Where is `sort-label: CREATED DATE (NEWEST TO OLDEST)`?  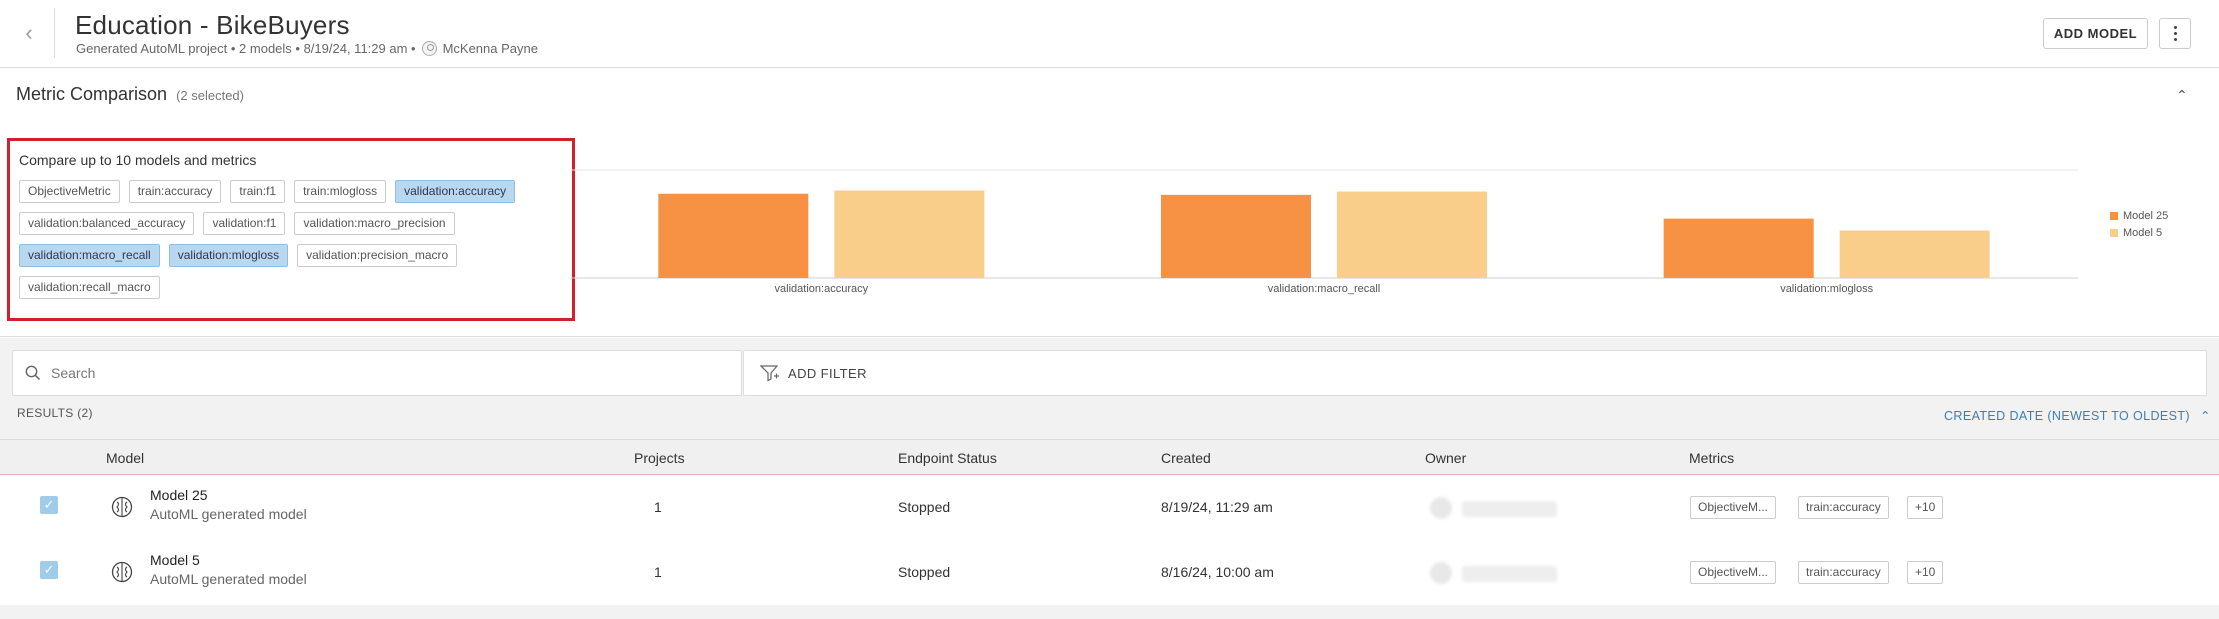 sort-label: CREATED DATE (NEWEST TO OLDEST) is located at coordinates (2067, 415).